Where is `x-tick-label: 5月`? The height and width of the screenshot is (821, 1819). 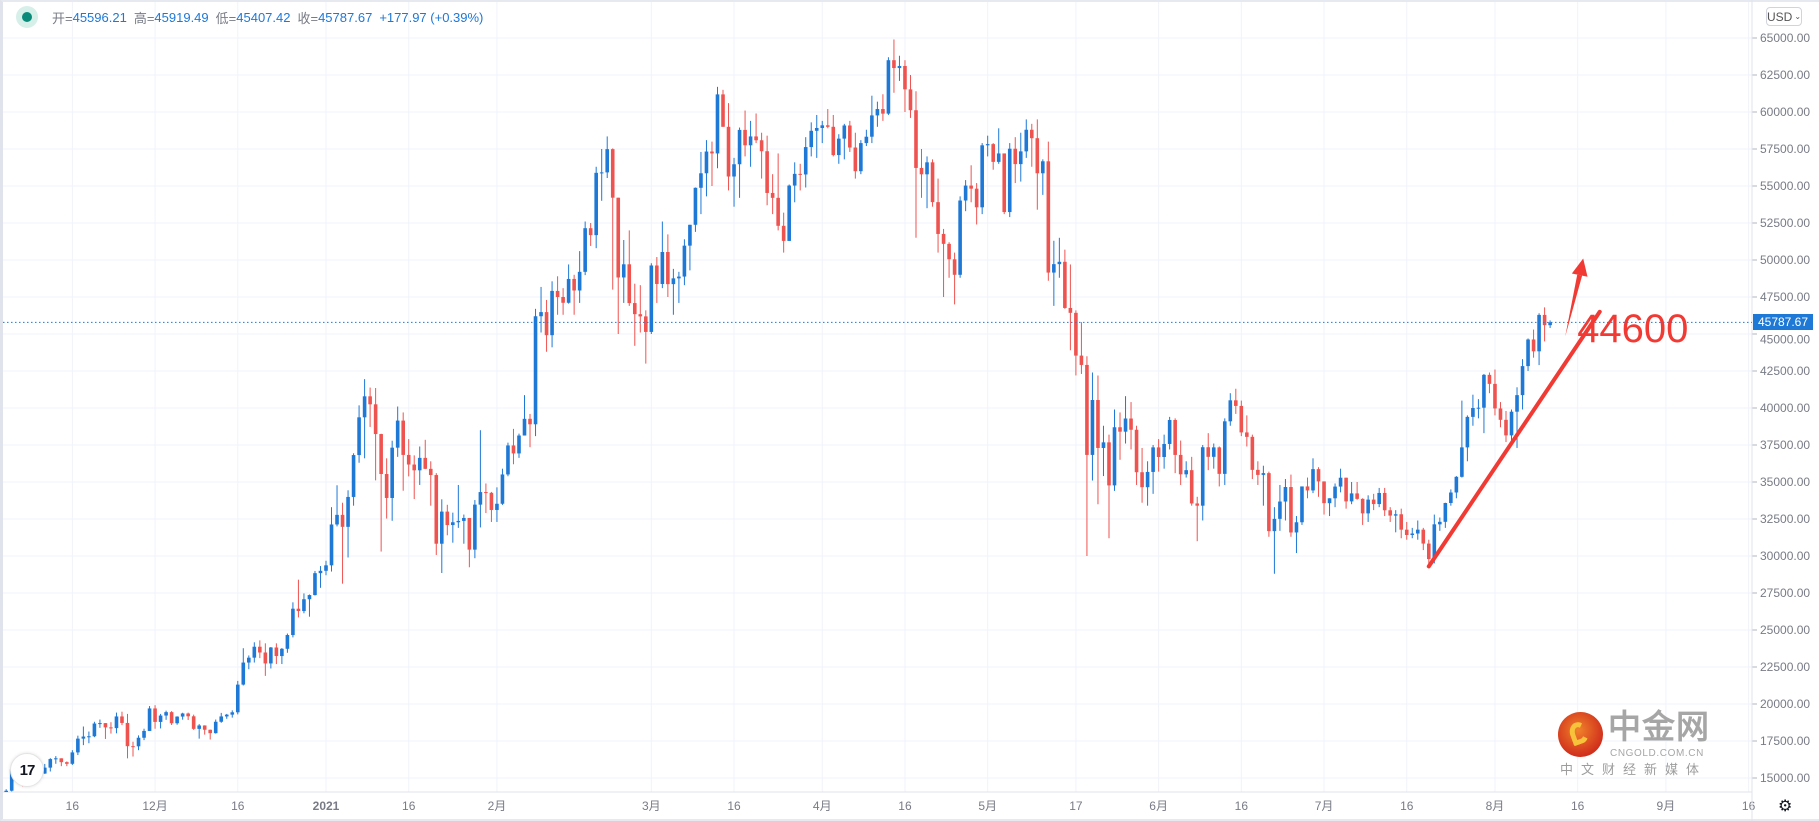 x-tick-label: 5月 is located at coordinates (987, 806).